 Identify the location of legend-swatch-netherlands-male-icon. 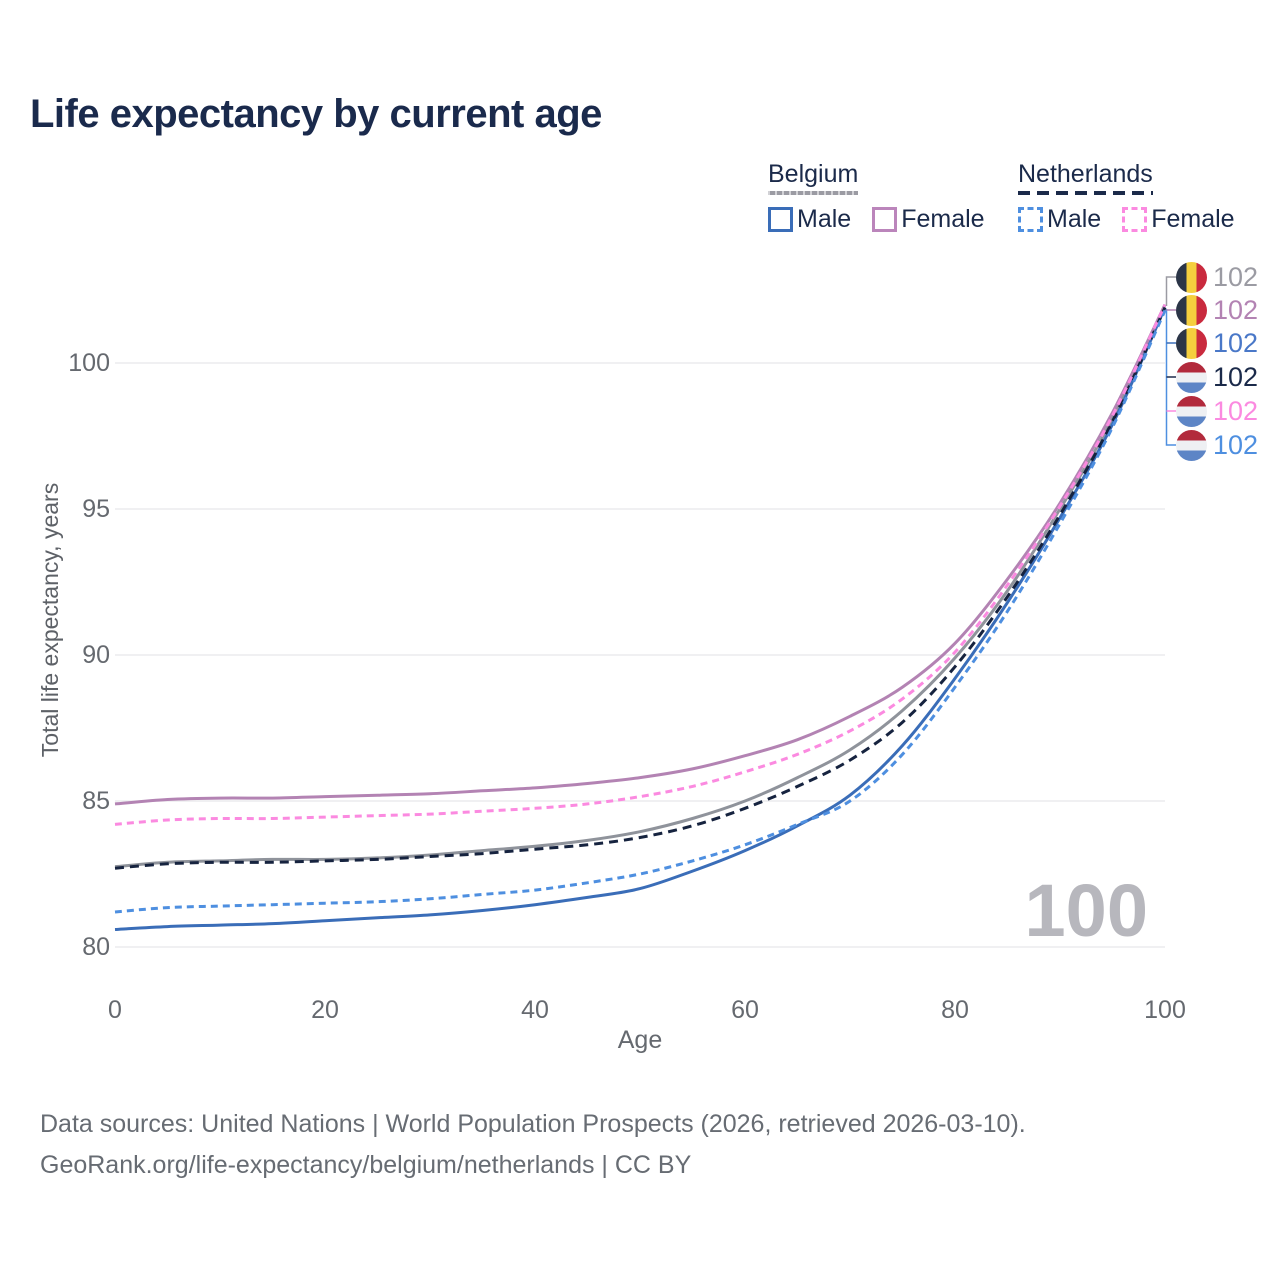
(1030, 219).